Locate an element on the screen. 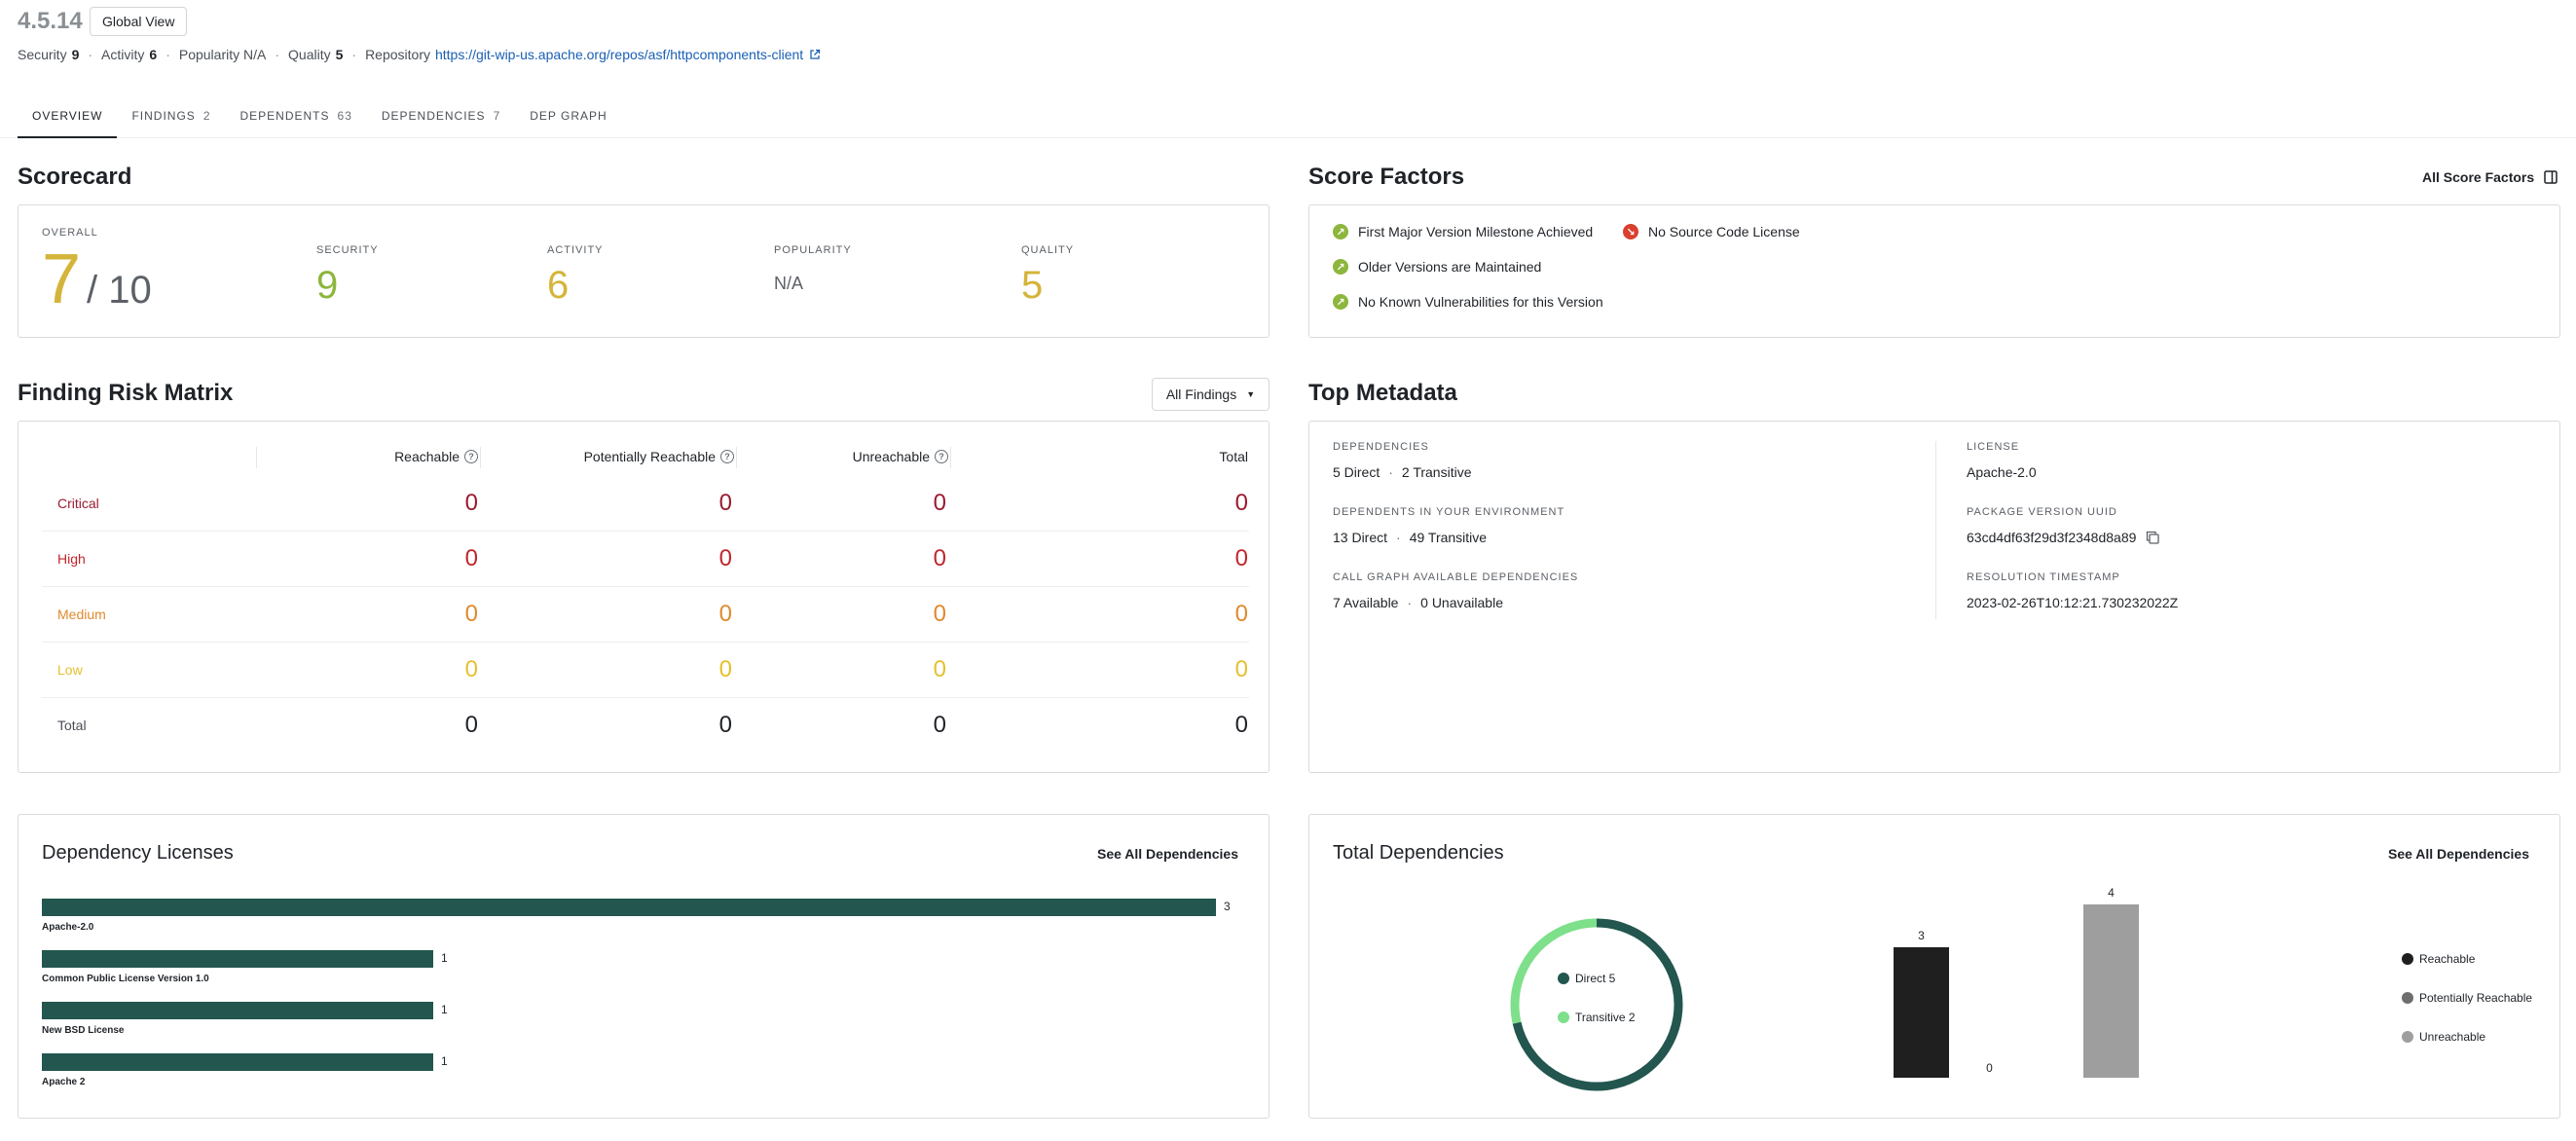 This screenshot has height=1141, width=2576. chevron-down-icon: ▼ is located at coordinates (1251, 394).